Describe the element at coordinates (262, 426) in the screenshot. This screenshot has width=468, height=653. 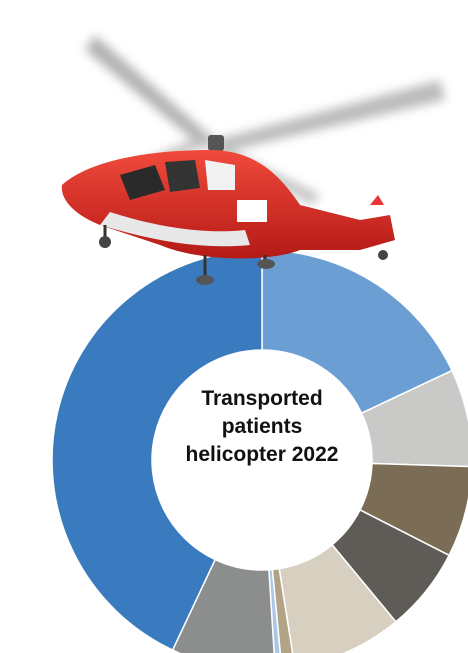
I see `chart-title: Transported patients helicopter 2022` at that location.